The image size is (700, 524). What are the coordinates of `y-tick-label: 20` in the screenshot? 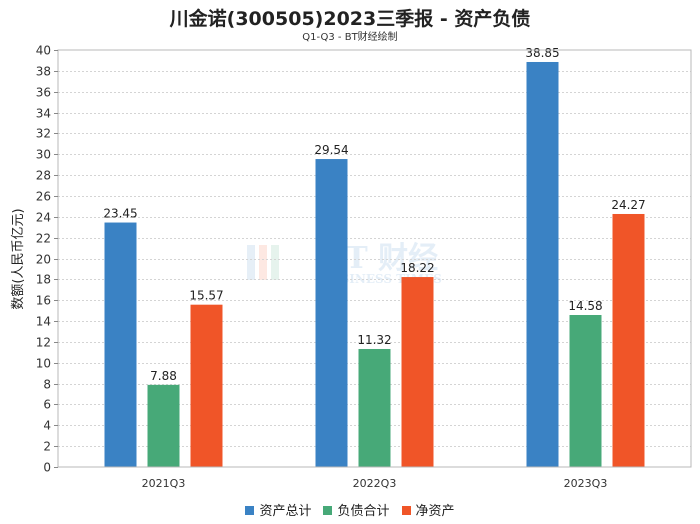 It's located at (43, 260).